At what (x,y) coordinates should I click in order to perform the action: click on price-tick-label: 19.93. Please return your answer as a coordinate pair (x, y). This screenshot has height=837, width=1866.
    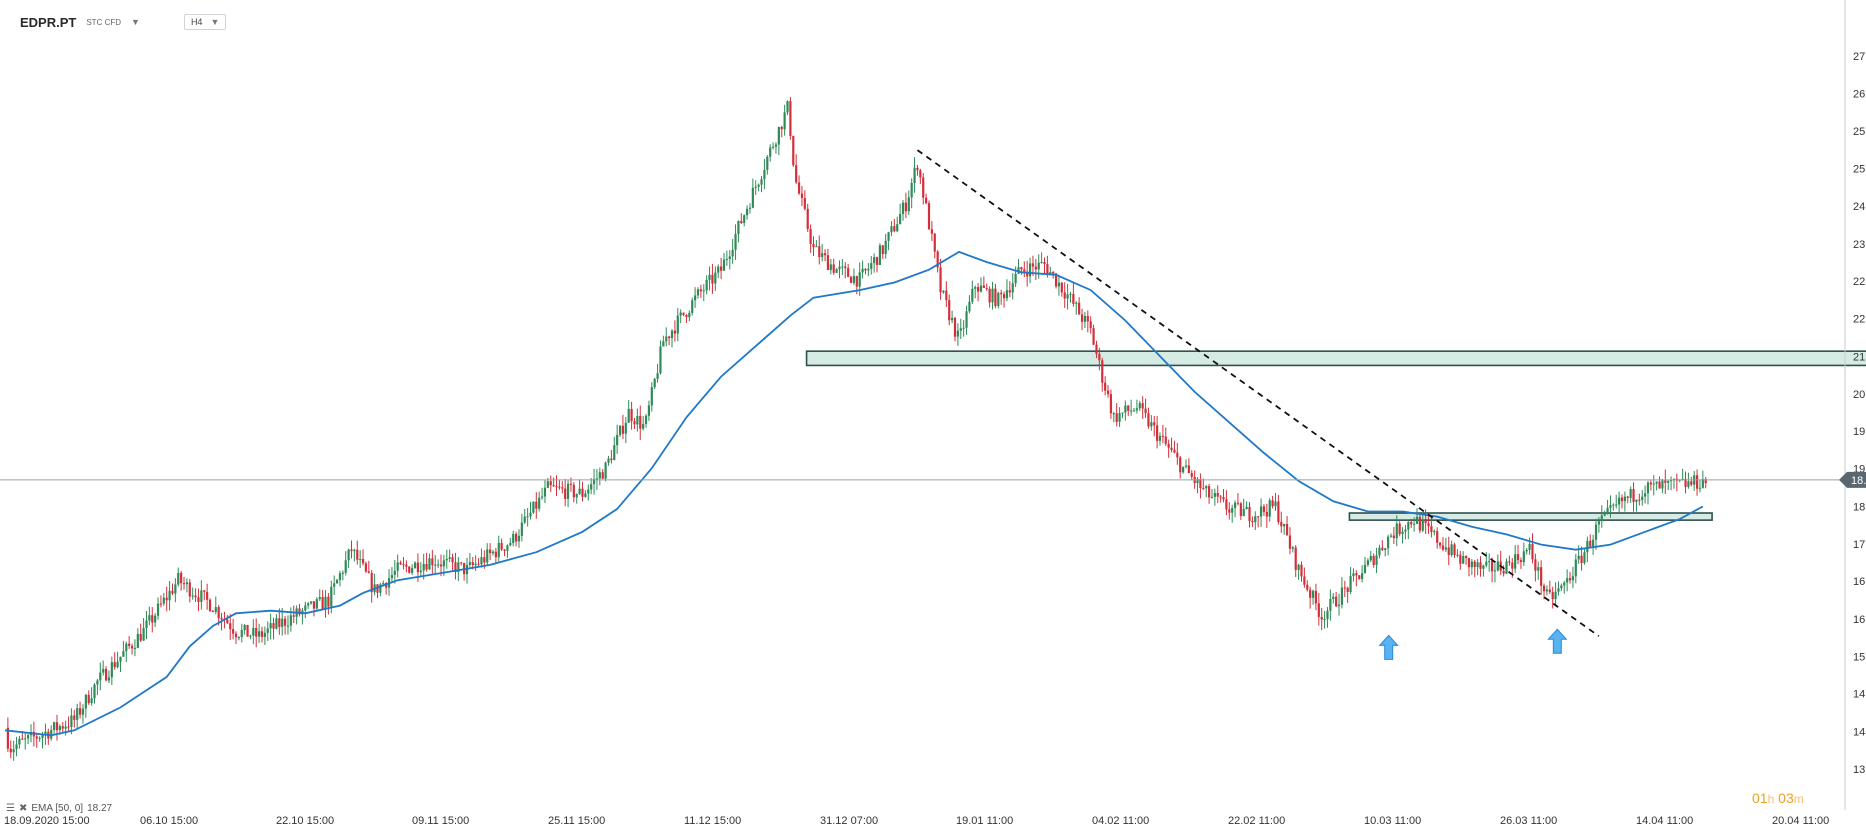
    Looking at the image, I should click on (1859, 432).